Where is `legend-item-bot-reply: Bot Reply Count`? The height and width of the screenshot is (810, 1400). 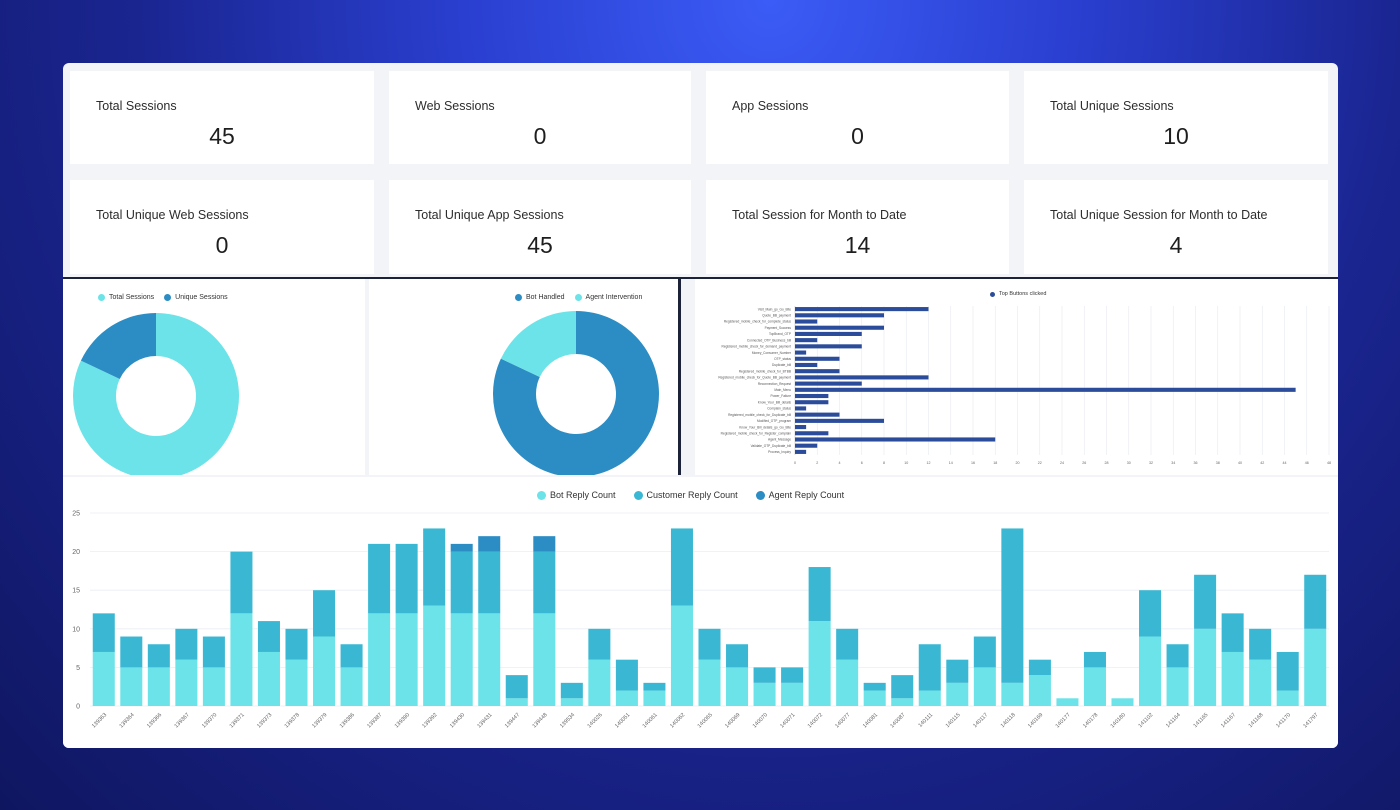
legend-item-bot-reply: Bot Reply Count is located at coordinates (576, 495).